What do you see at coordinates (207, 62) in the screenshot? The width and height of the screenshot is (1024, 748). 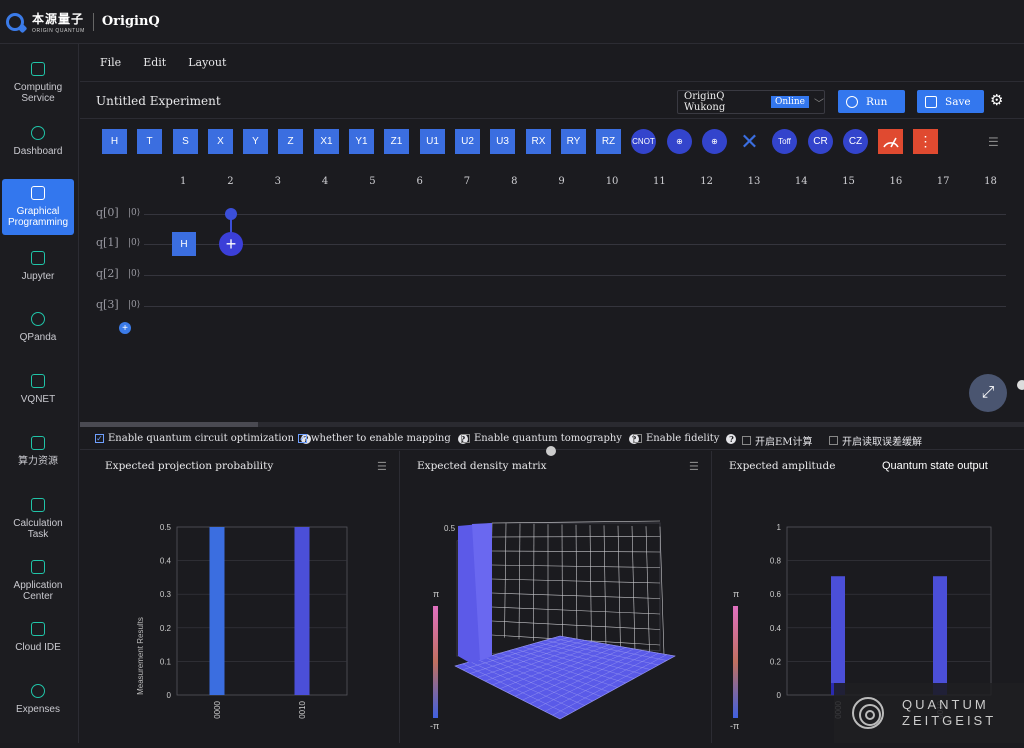 I see `menu-layout: Layout` at bounding box center [207, 62].